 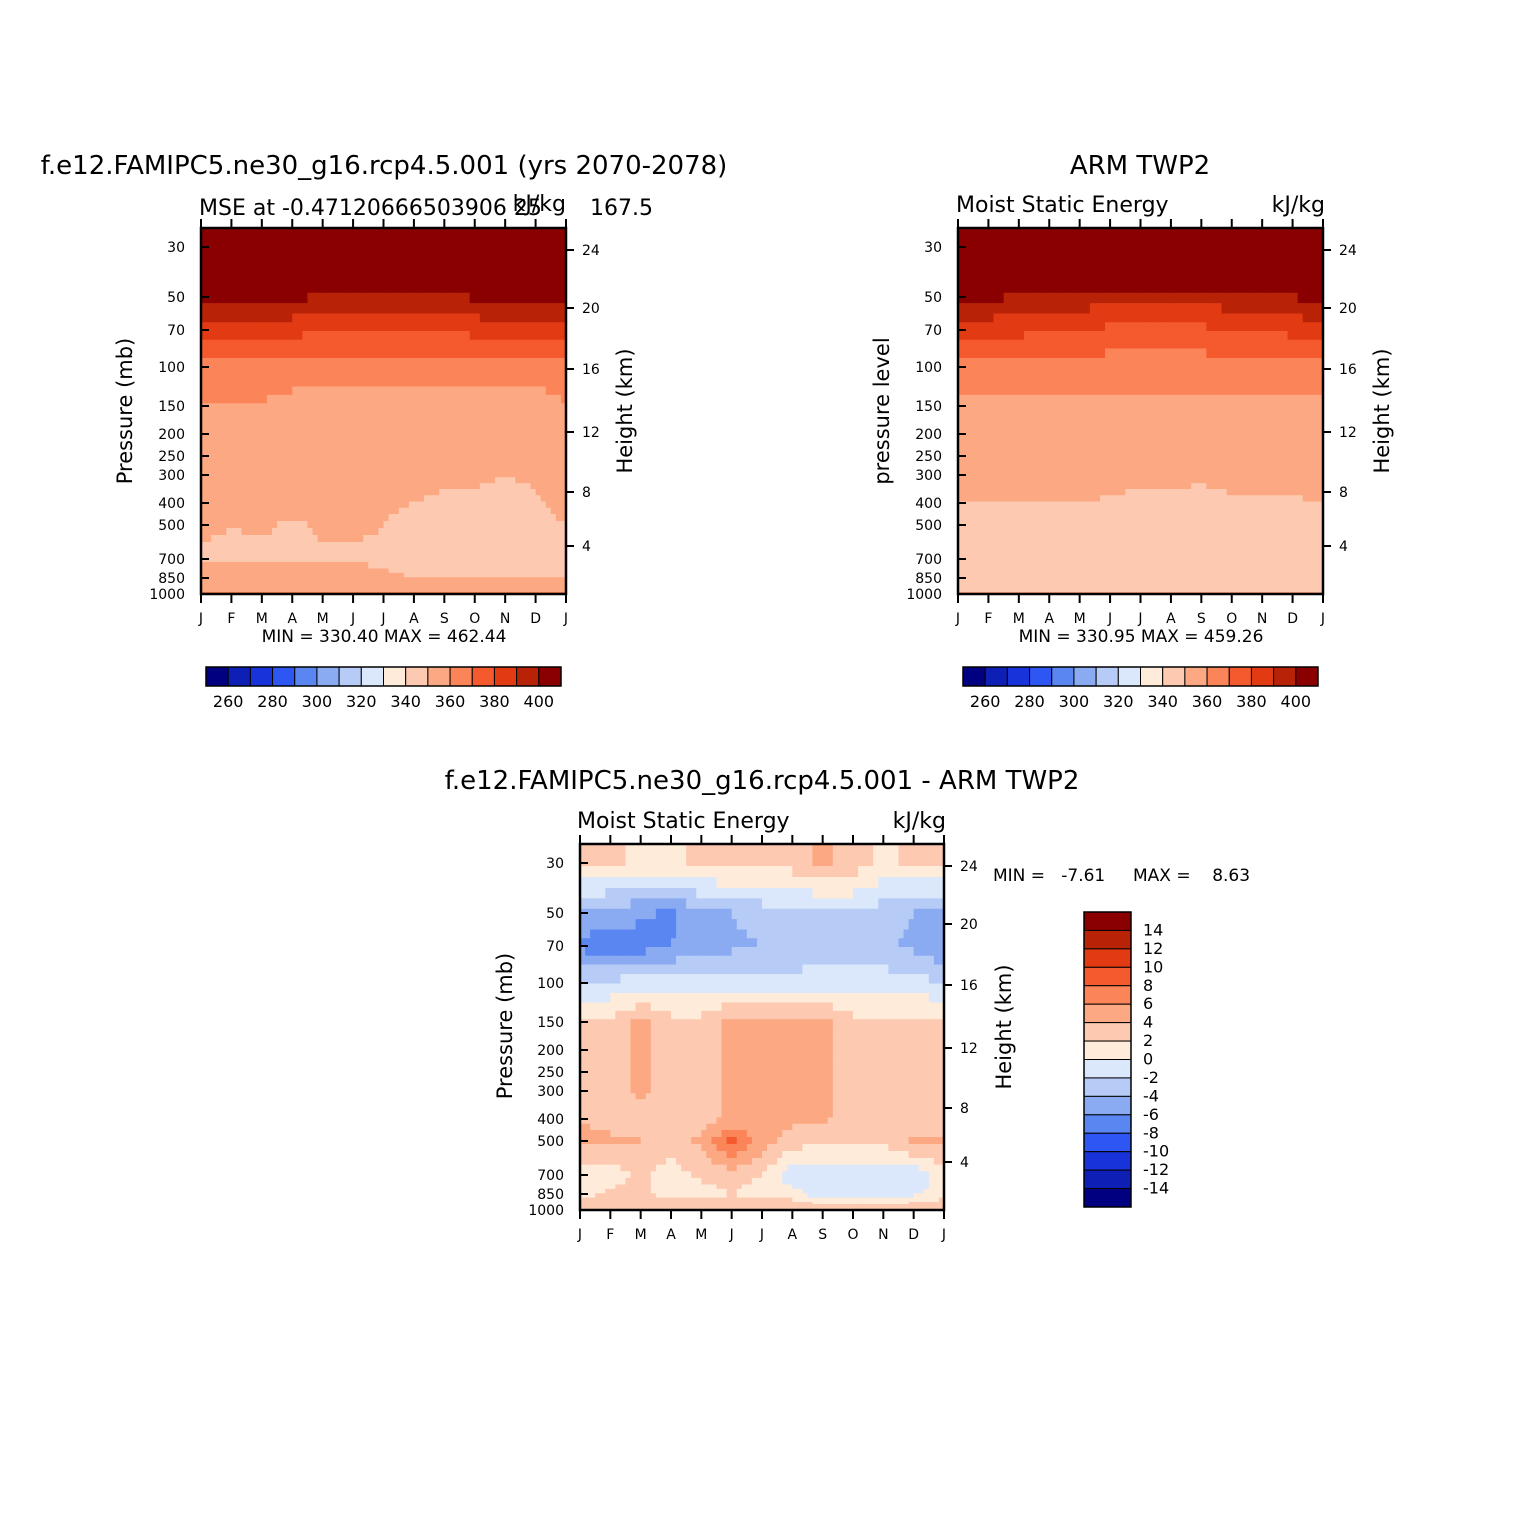 What do you see at coordinates (171, 579) in the screenshot?
I see `pressure-tick-label: 850` at bounding box center [171, 579].